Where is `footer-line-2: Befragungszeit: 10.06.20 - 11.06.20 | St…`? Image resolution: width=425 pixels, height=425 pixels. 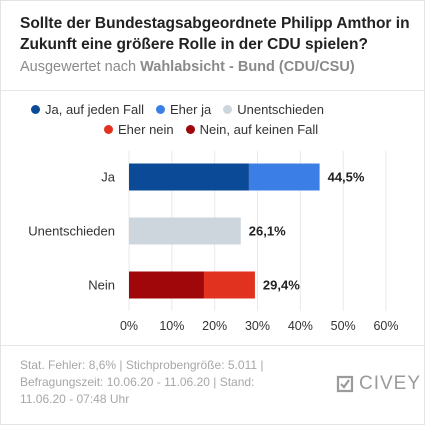 footer-line-2: Befragungszeit: 10.06.20 - 11.06.20 | St… is located at coordinates (137, 382).